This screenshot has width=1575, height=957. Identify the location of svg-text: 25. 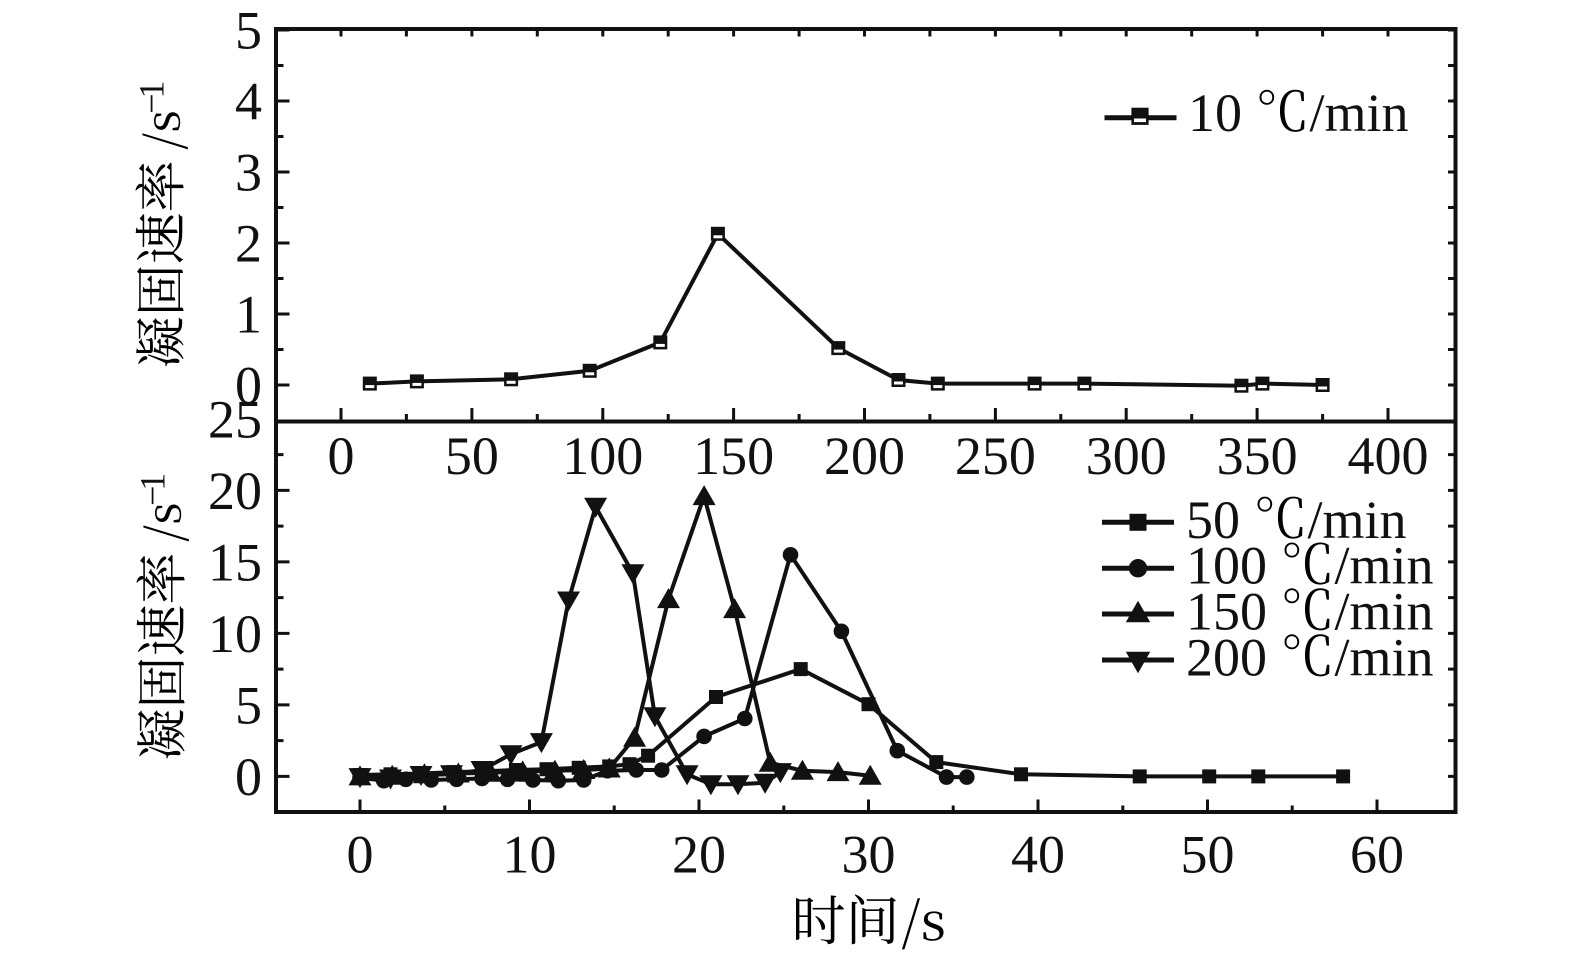
(235, 419).